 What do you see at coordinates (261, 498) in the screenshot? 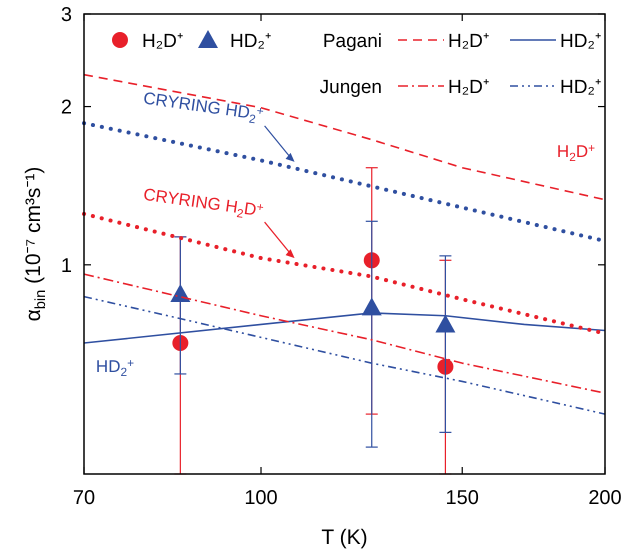
I see `x-tick-label: 100` at bounding box center [261, 498].